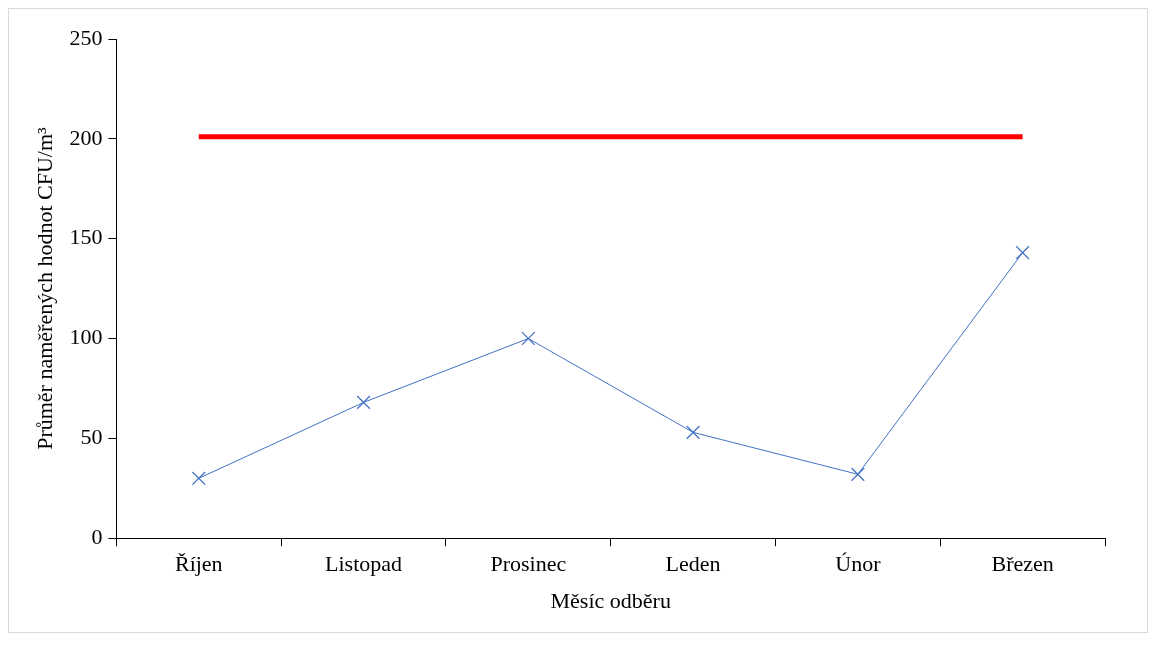 The height and width of the screenshot is (650, 1159). What do you see at coordinates (44, 288) in the screenshot?
I see `y-axis-title: Průměr naměřených hodnot CFU/m³` at bounding box center [44, 288].